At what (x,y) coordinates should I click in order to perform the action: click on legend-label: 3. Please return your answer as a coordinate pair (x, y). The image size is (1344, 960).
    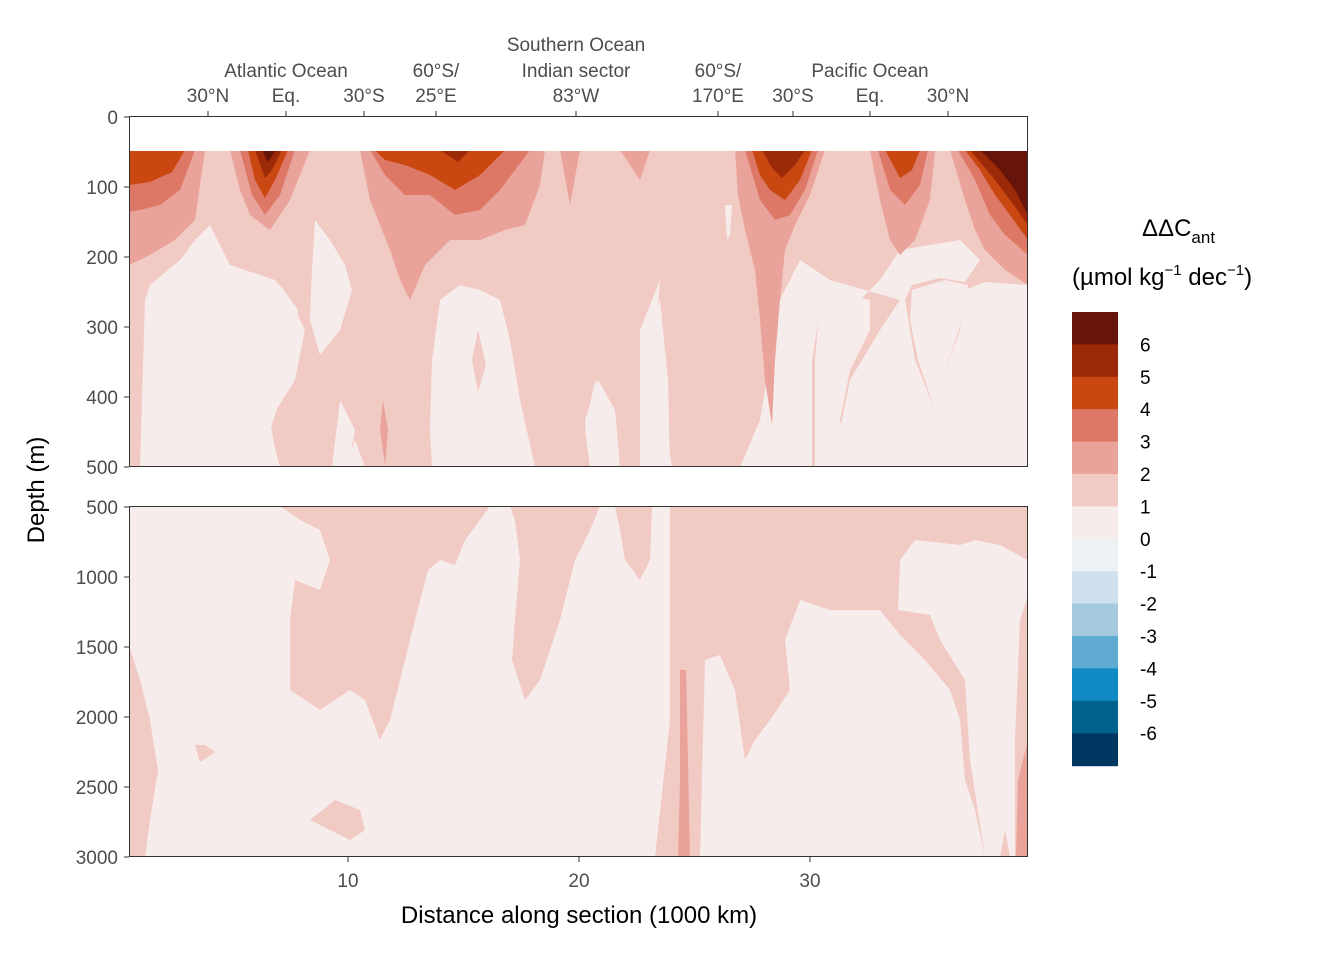
    Looking at the image, I should click on (1145, 443).